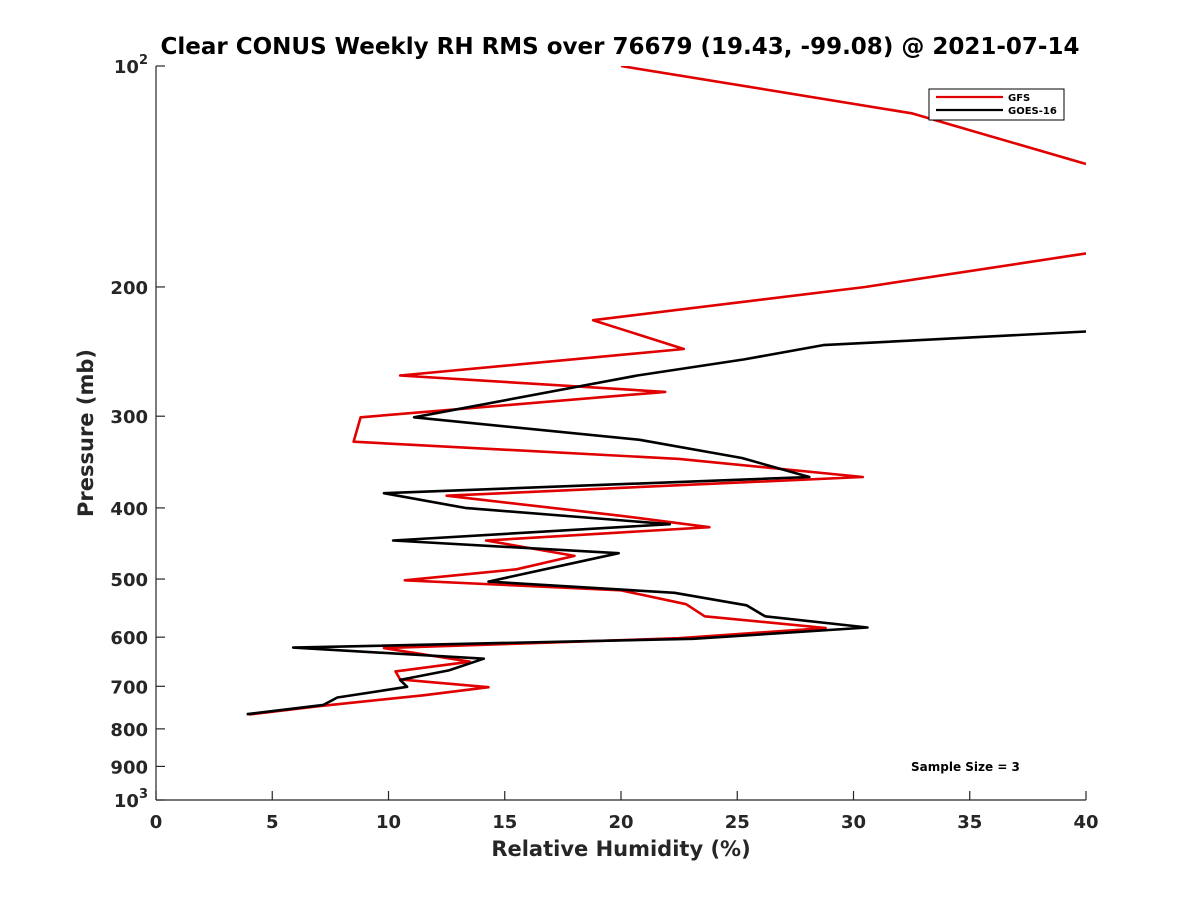 This screenshot has height=900, width=1200. I want to click on y-tick-label: 700, so click(129, 687).